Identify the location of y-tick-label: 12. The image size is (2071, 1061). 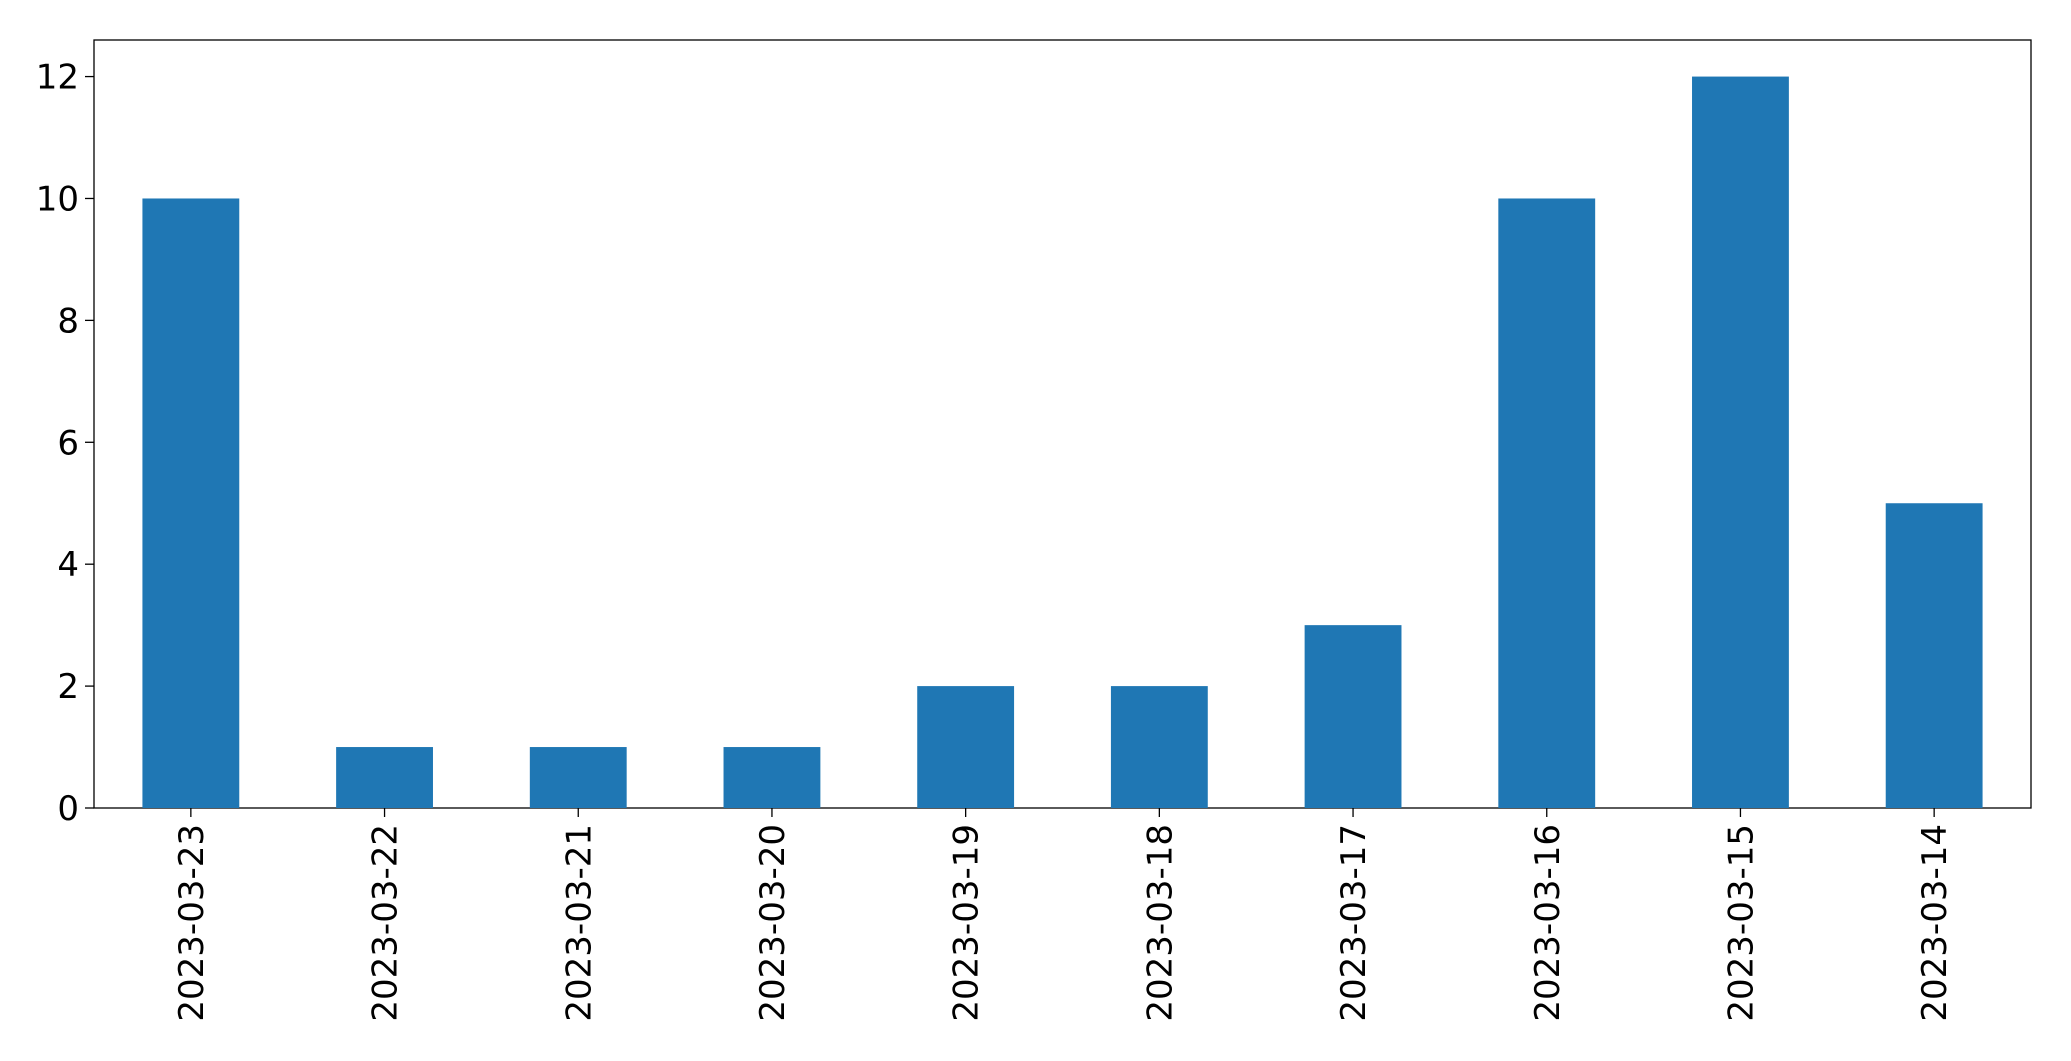
(57, 78).